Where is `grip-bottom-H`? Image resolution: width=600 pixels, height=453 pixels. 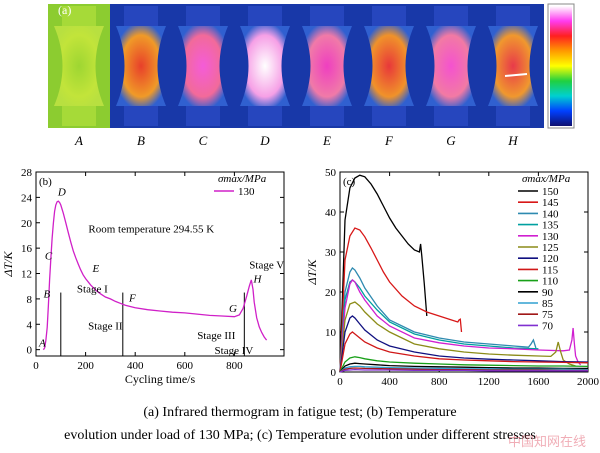 grip-bottom-H is located at coordinates (513, 116).